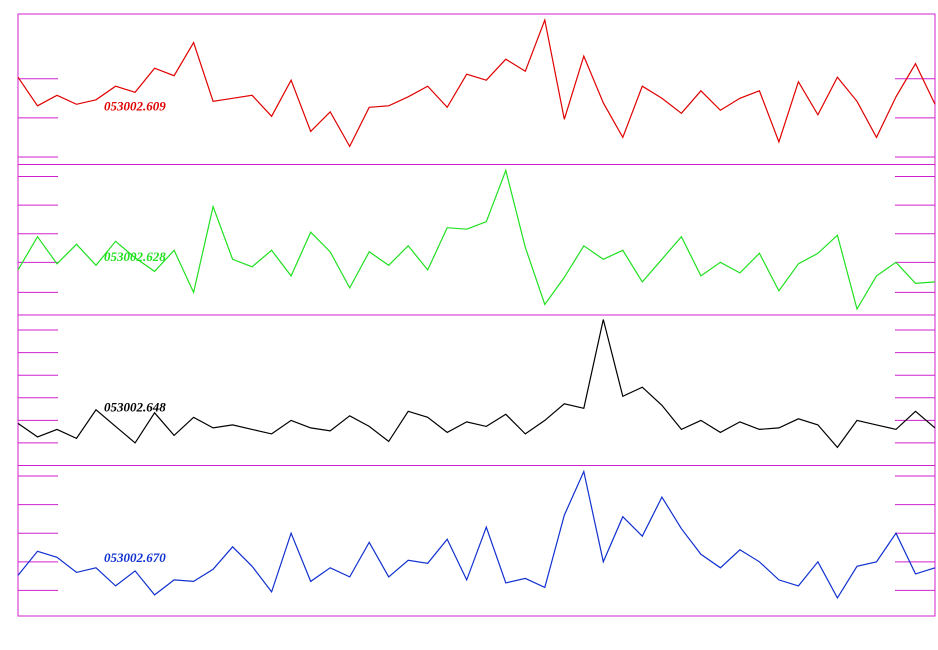 The image size is (938, 650). Describe the element at coordinates (135, 256) in the screenshot. I see `trace-label: 053002.628` at that location.